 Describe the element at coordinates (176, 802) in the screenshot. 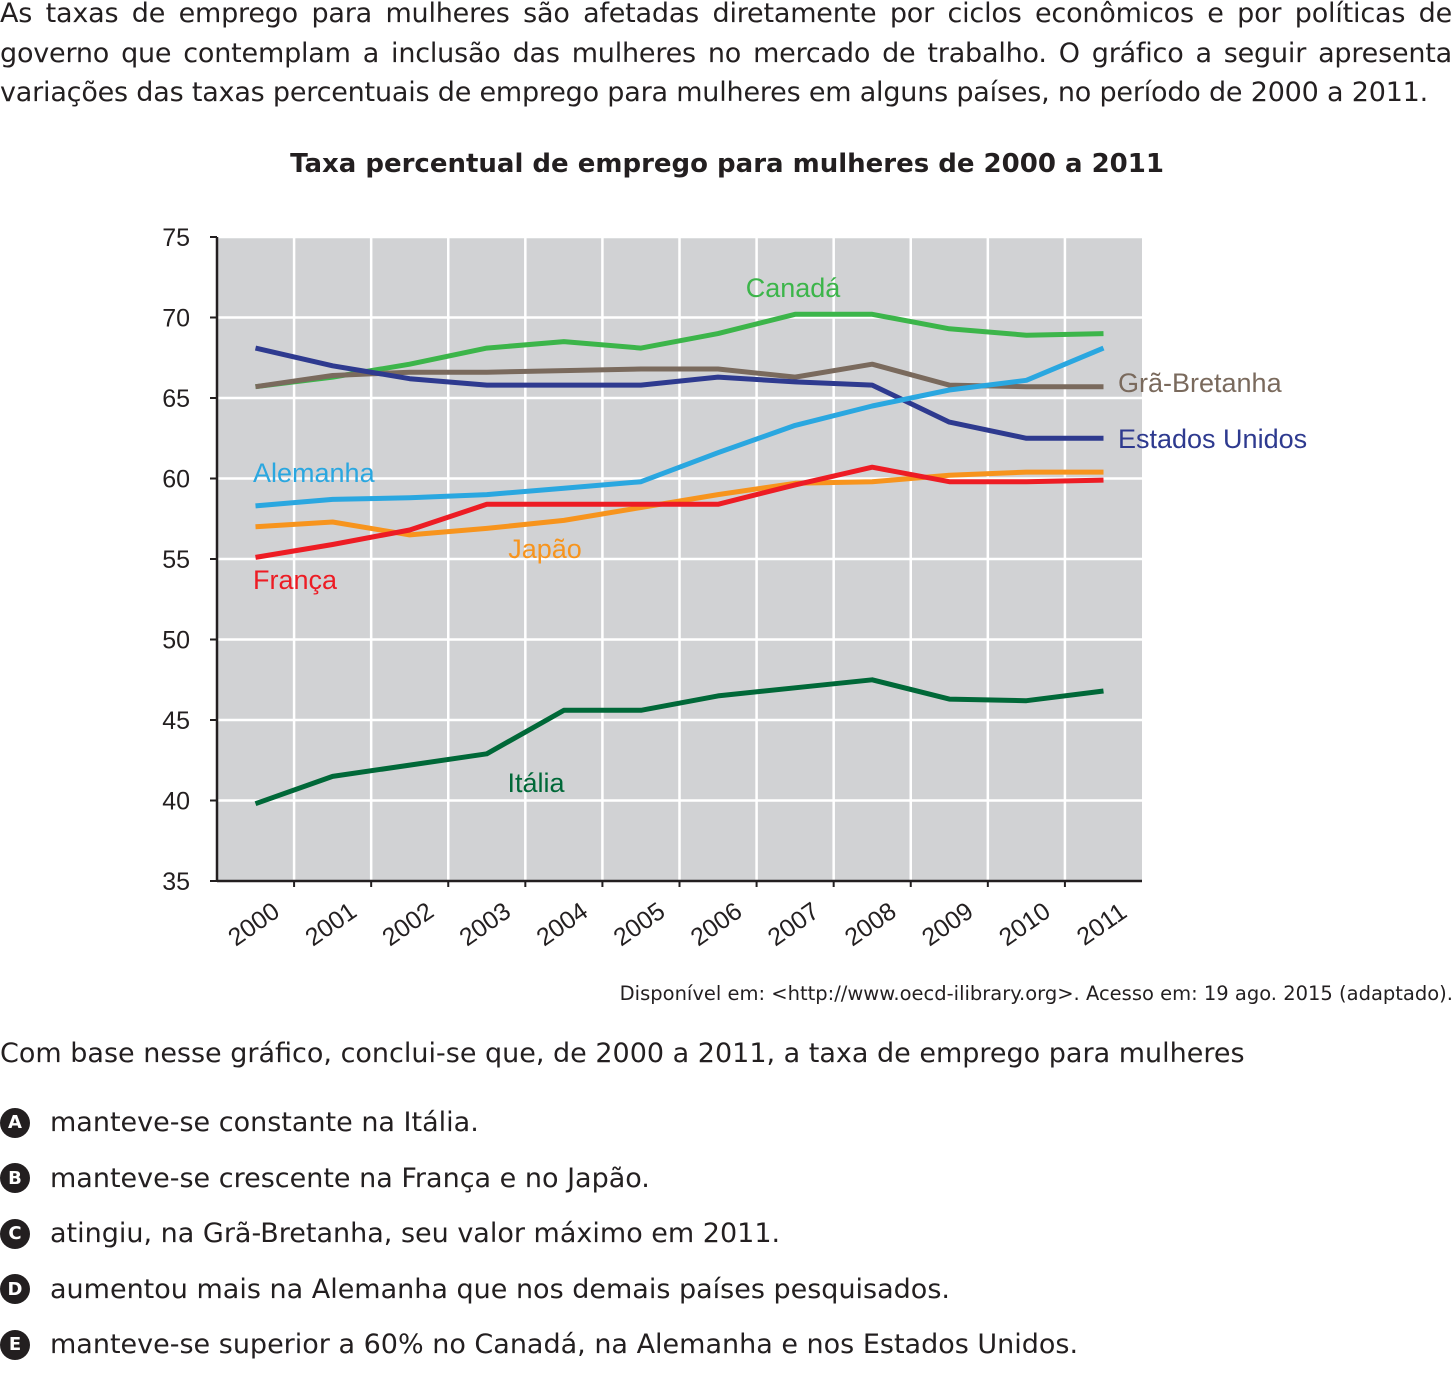

I see `y-tick-label: 40` at that location.